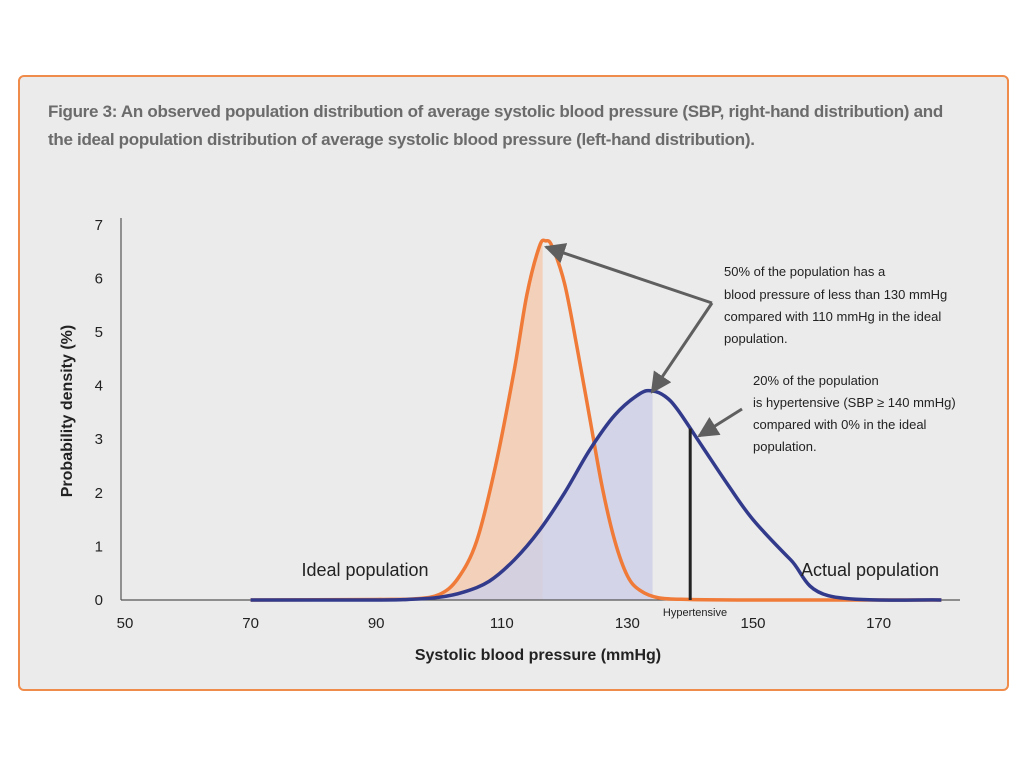 Image resolution: width=1024 pixels, height=768 pixels. Describe the element at coordinates (695, 613) in the screenshot. I see `hypertensive-label: Hypertensive` at that location.